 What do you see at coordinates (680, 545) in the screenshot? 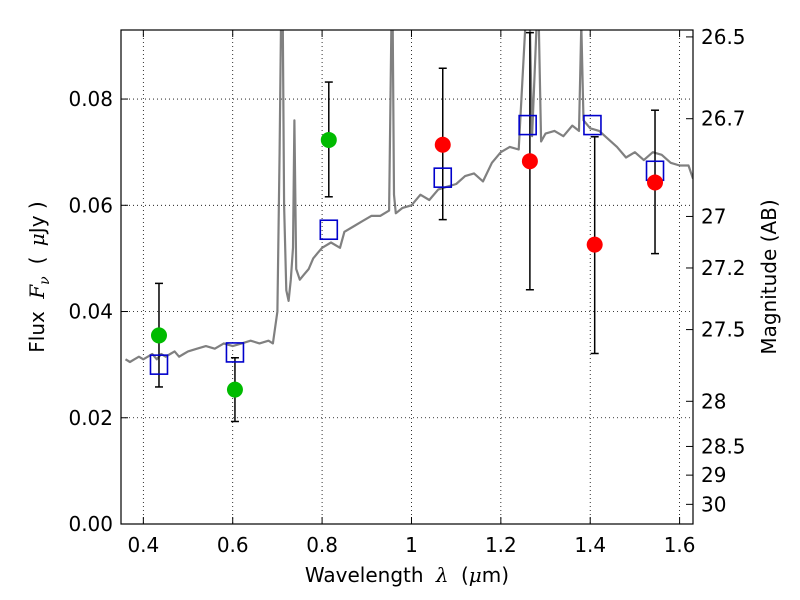
I see `x-tick-label: 1.6` at bounding box center [680, 545].